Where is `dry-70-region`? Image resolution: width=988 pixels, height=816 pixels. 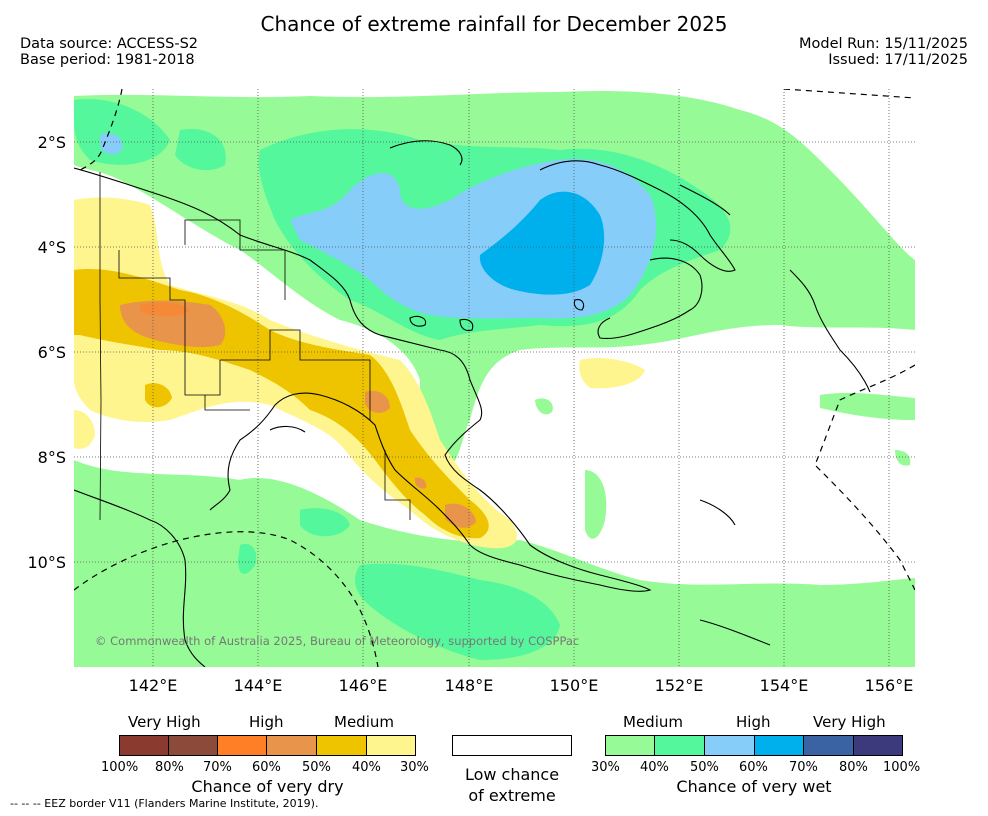
dry-70-region is located at coordinates (165, 309).